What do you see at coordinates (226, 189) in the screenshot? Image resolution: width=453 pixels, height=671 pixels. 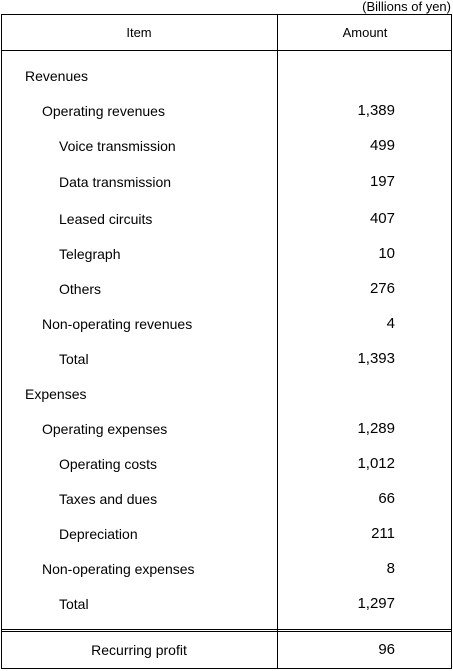 I see `table-row: Data transmission 197` at bounding box center [226, 189].